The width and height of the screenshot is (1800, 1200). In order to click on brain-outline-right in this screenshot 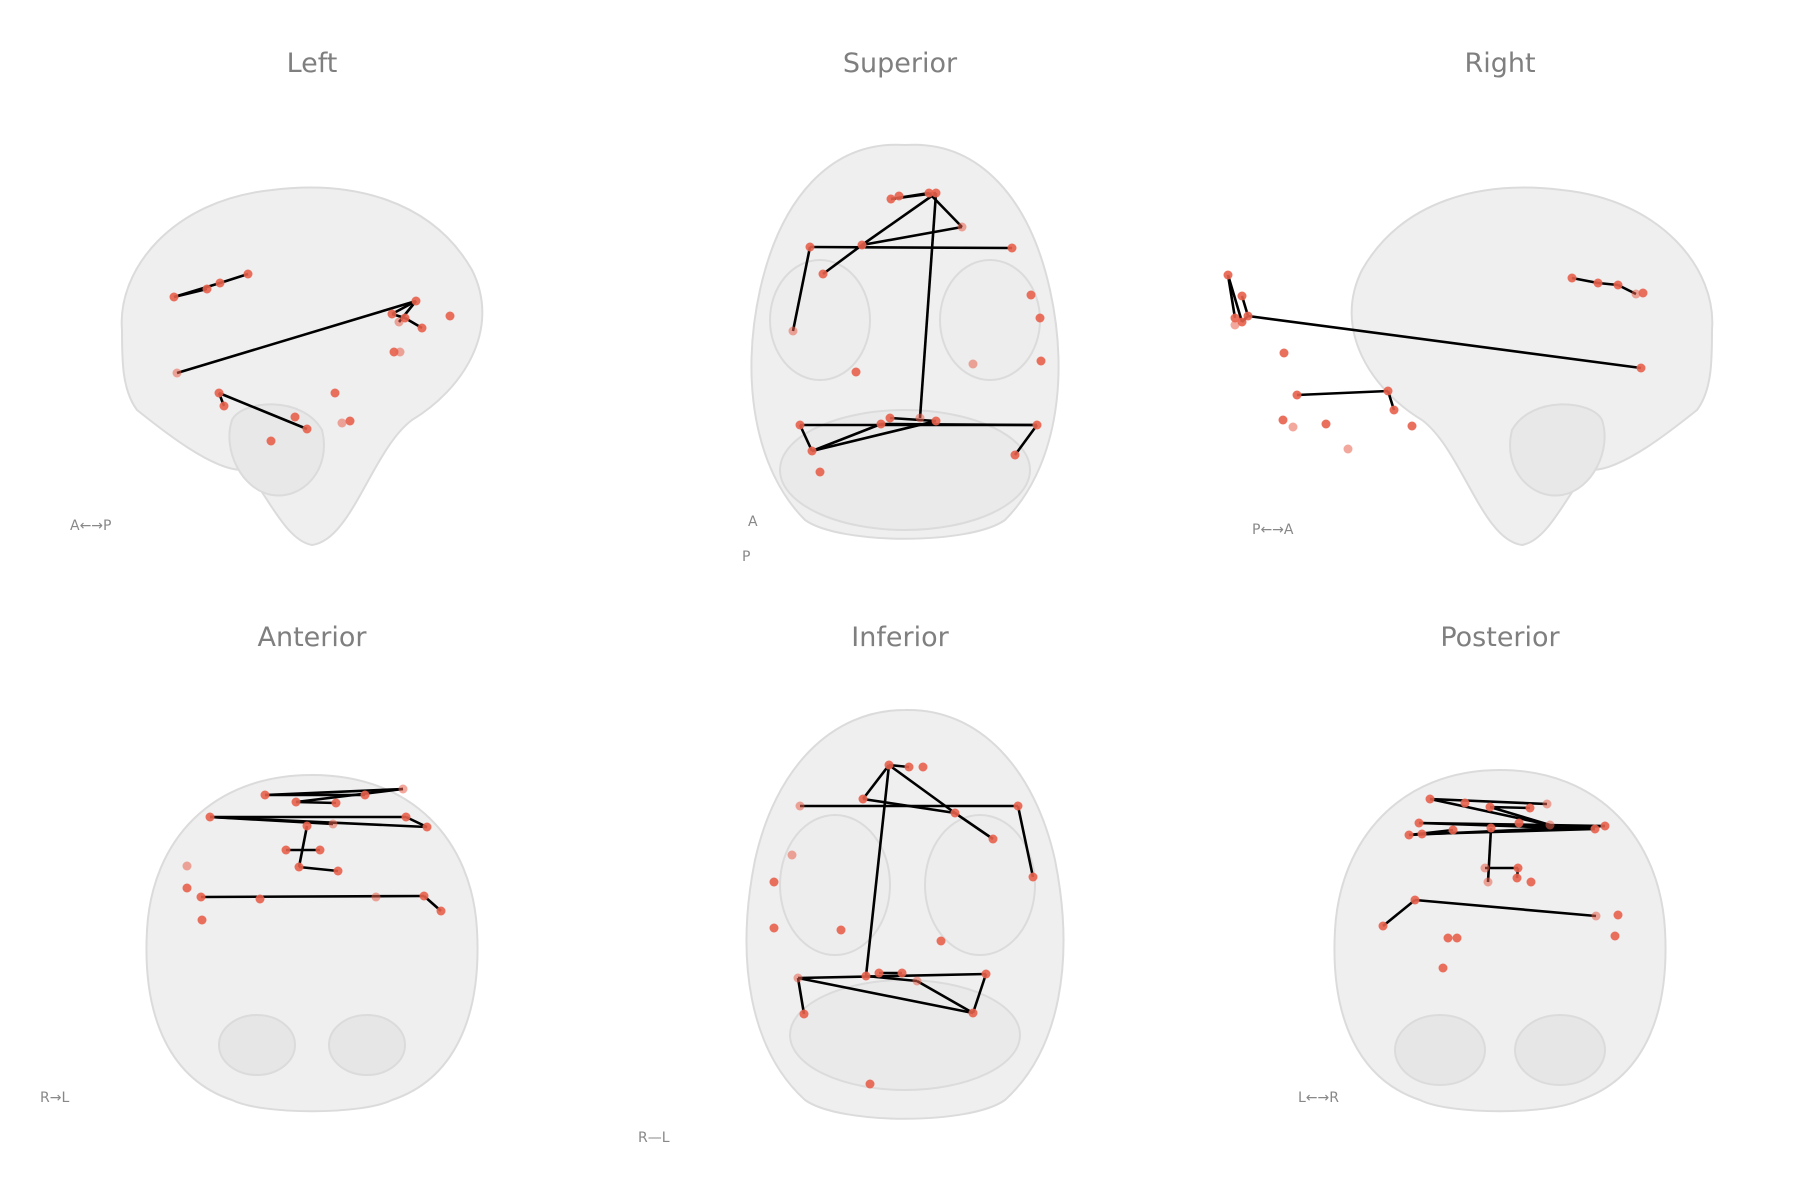, I will do `click(1532, 366)`.